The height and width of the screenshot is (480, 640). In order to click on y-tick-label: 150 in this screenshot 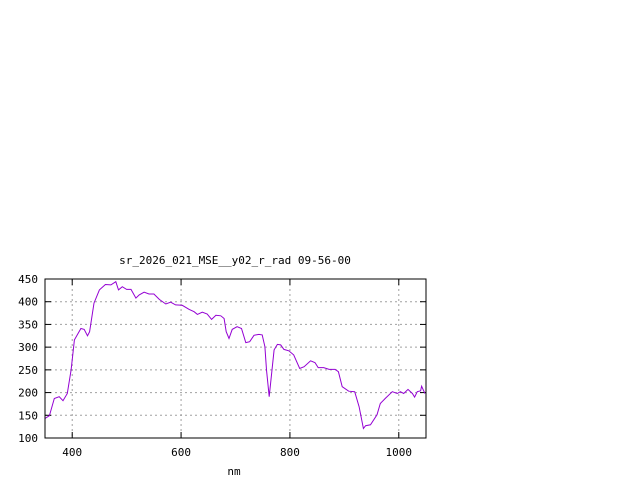, I will do `click(28, 415)`.